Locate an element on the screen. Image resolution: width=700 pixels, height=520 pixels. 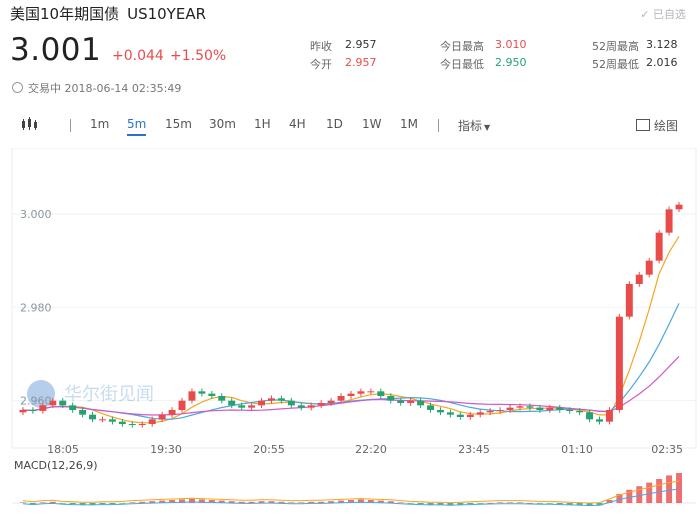
interval-4h: 4H is located at coordinates (297, 124).